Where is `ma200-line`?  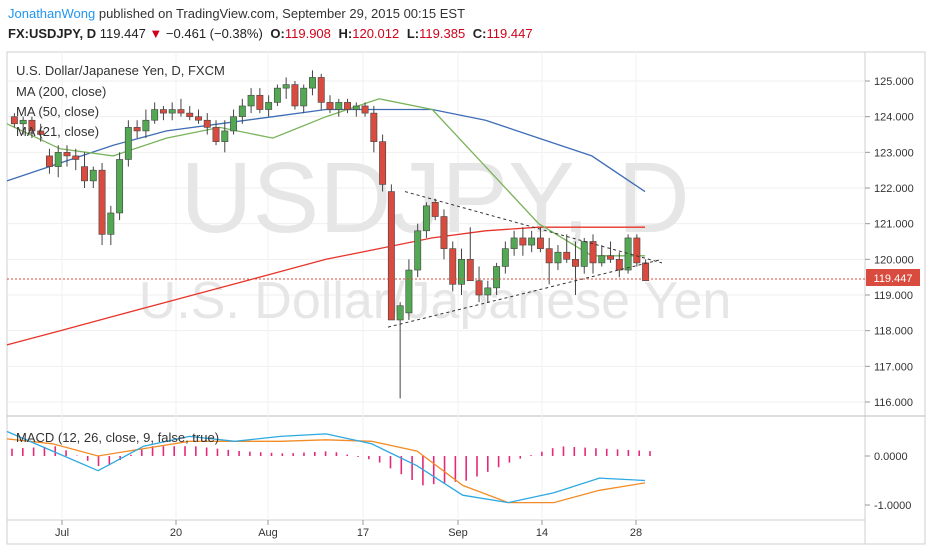 ma200-line is located at coordinates (325, 286).